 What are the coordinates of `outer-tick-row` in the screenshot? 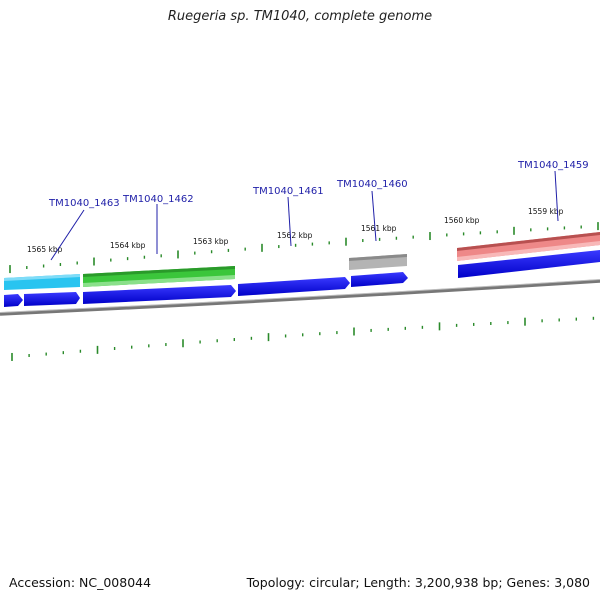 It's located at (304, 248).